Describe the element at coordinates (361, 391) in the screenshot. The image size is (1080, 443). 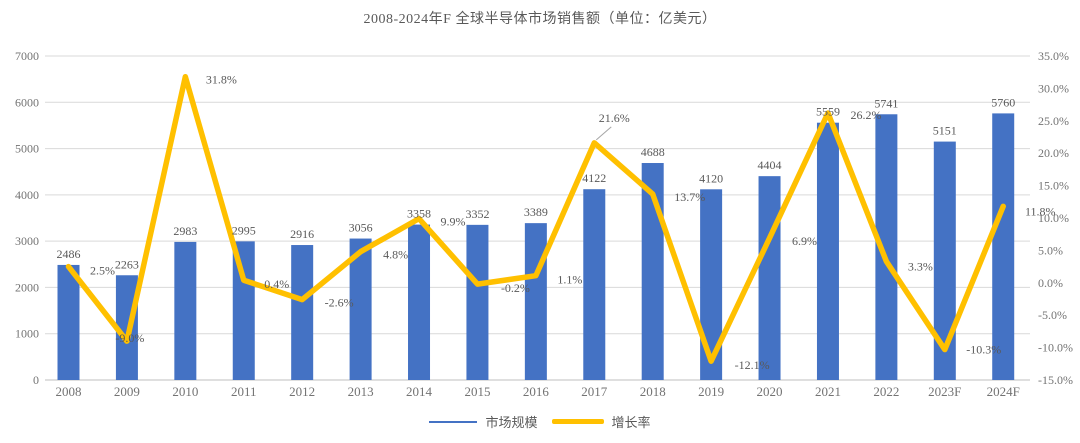
I see `x-axis-category-label: 2013` at that location.